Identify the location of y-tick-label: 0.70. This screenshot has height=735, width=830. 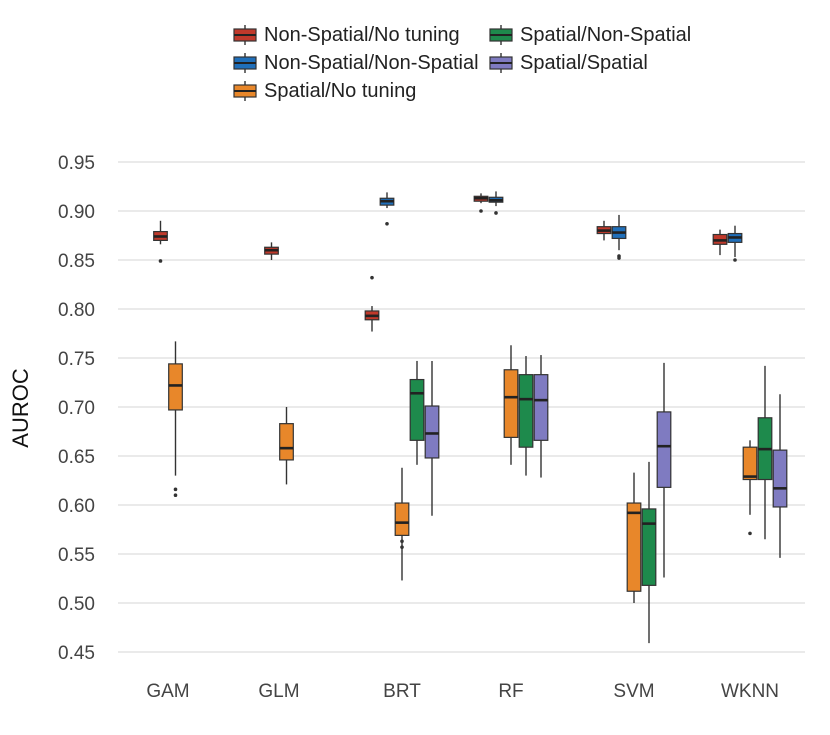
(76, 408).